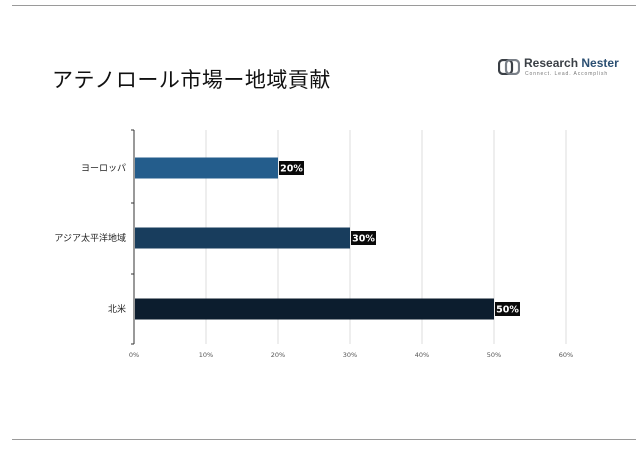  What do you see at coordinates (206, 355) in the screenshot?
I see `x-tick-label: 10%` at bounding box center [206, 355].